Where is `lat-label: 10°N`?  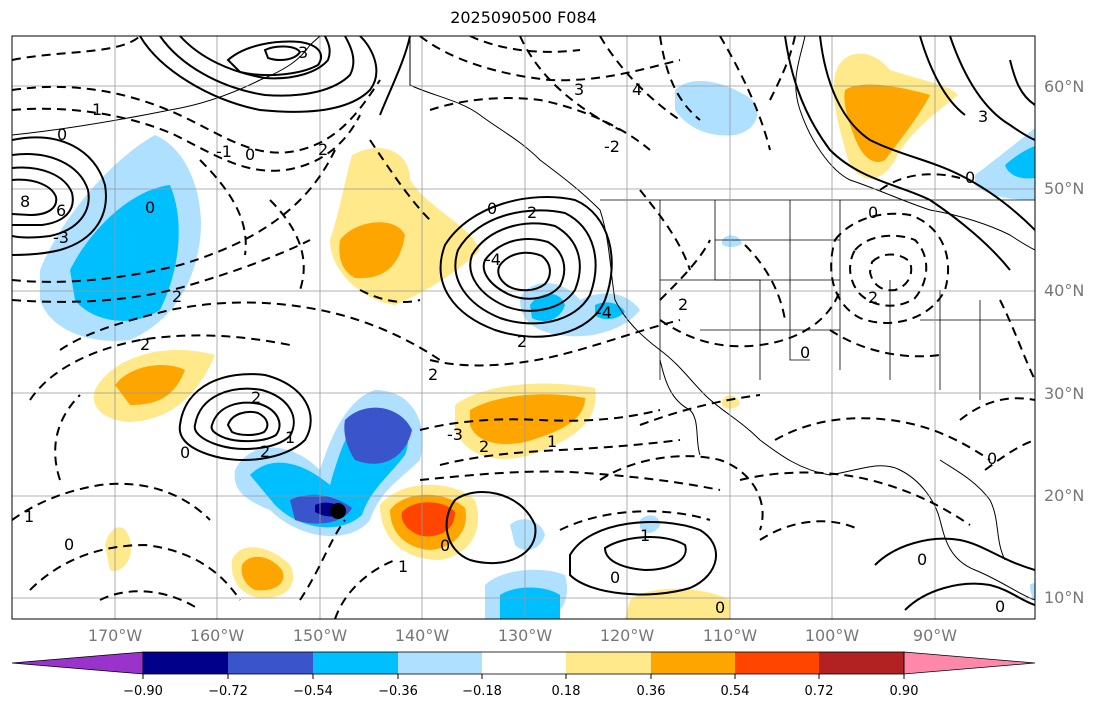
lat-label: 10°N is located at coordinates (1064, 597).